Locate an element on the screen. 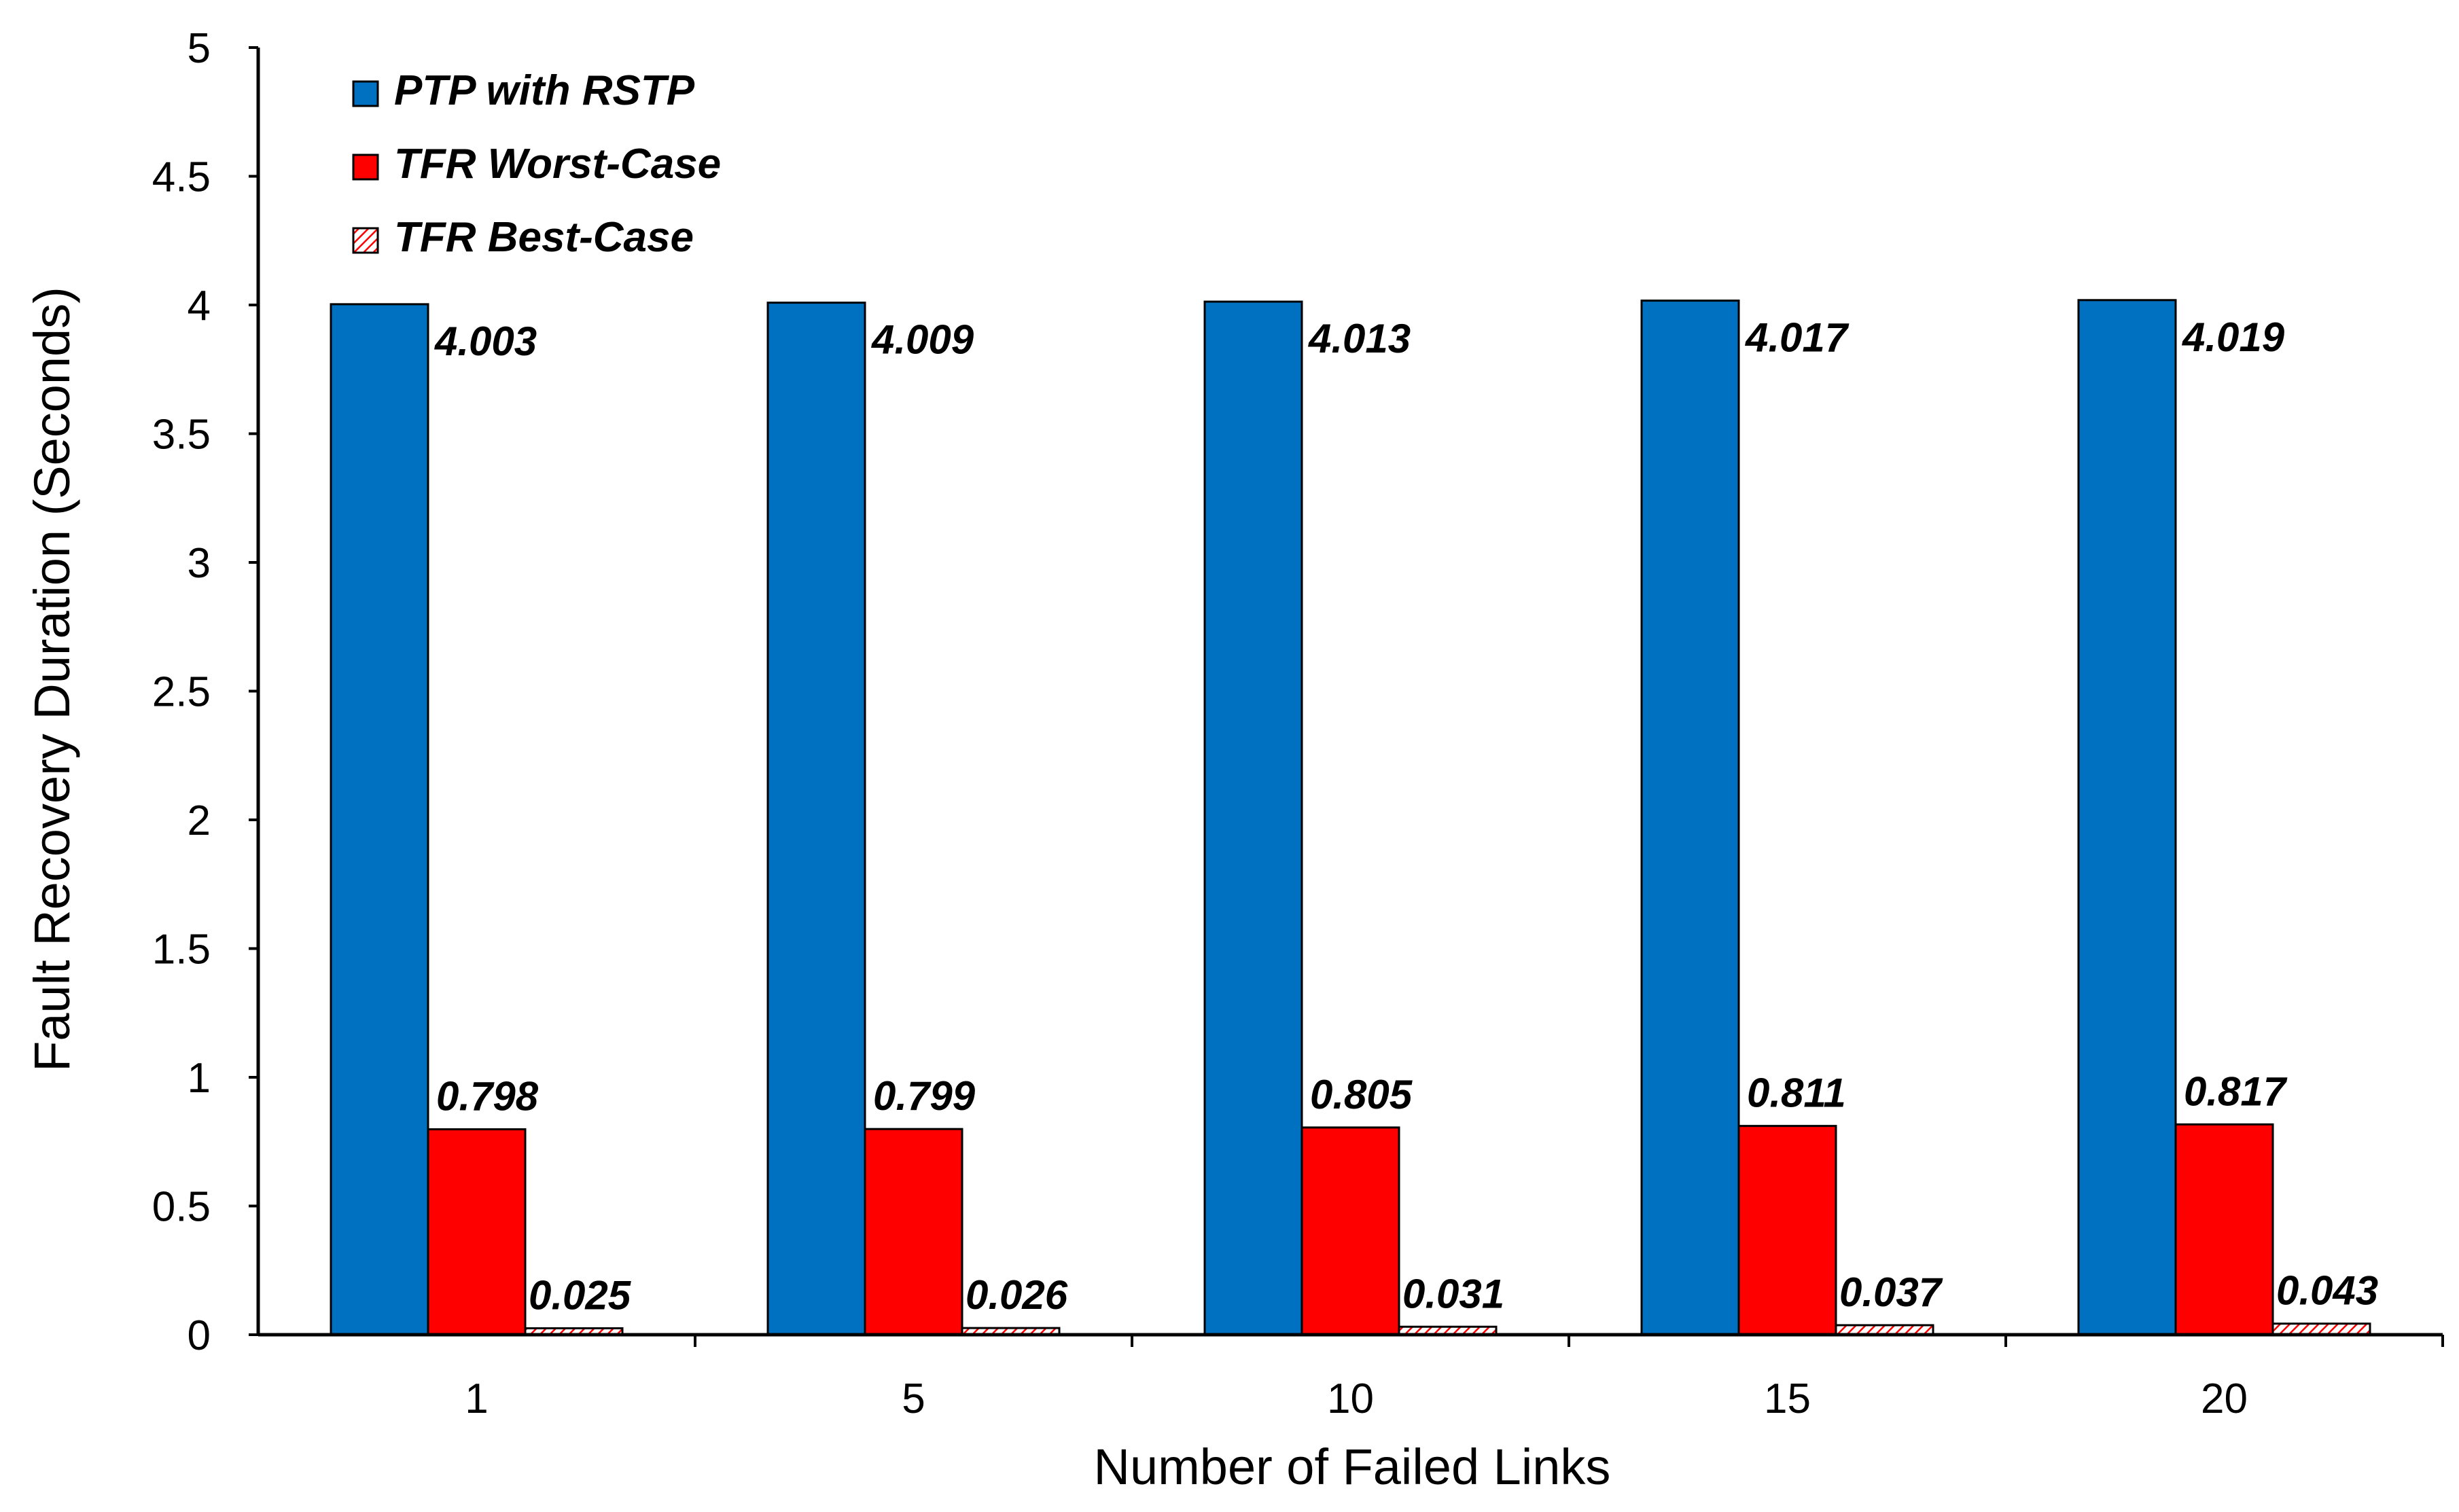 Image resolution: width=2459 pixels, height=1512 pixels. y-tick-label-4: 4 is located at coordinates (199, 306).